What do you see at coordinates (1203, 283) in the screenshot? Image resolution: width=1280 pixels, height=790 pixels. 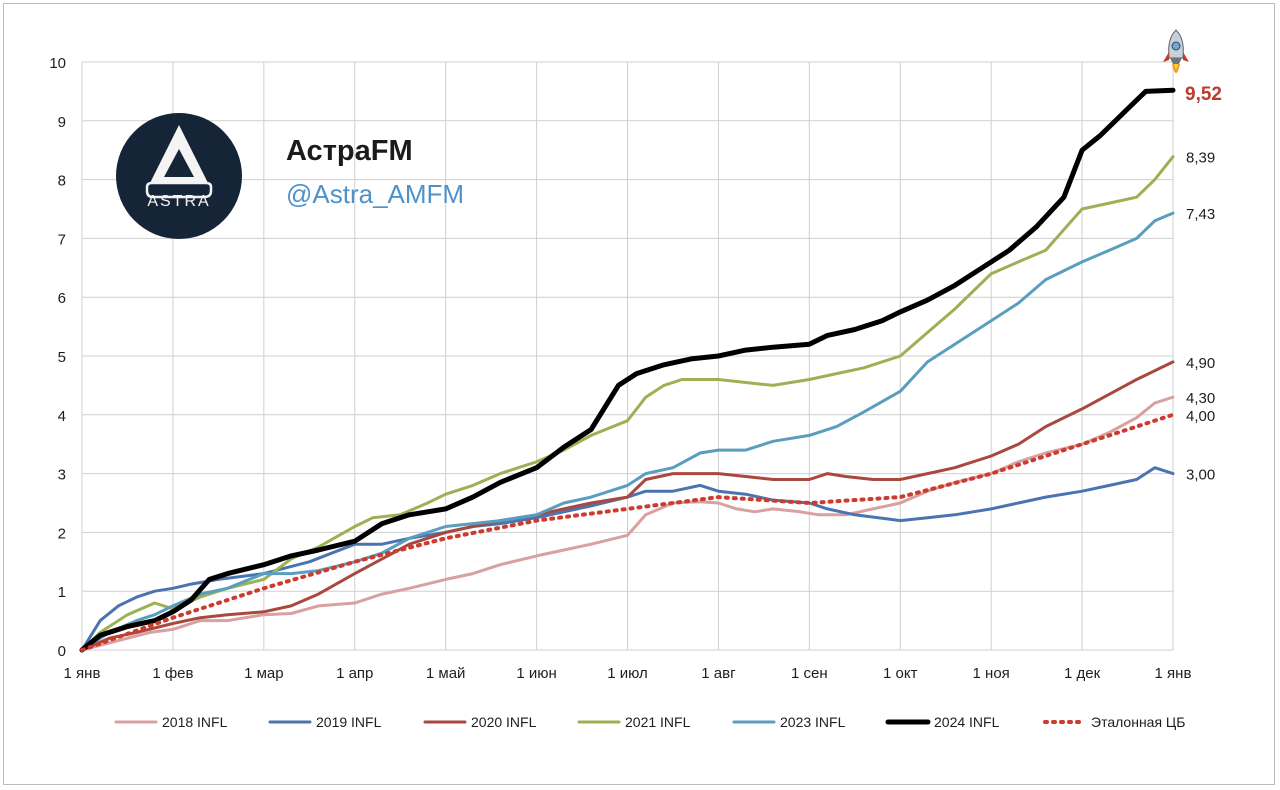 I see `end-value-labels: 4,30 3,00 4,90 8,39 7,43 9,52 4,00` at bounding box center [1203, 283].